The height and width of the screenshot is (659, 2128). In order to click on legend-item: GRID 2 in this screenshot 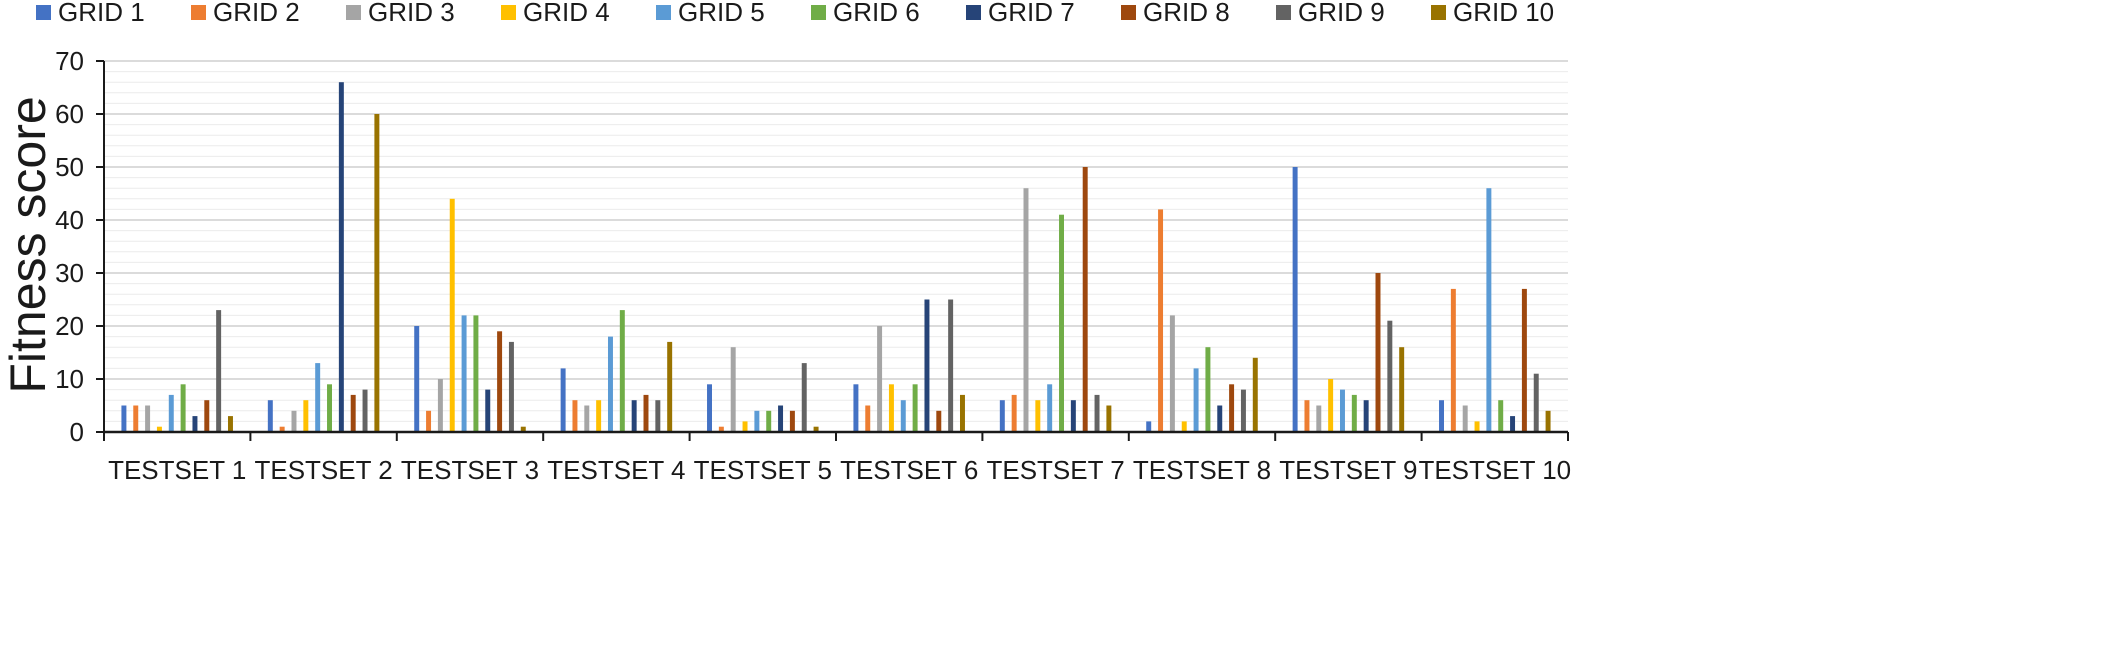, I will do `click(245, 13)`.